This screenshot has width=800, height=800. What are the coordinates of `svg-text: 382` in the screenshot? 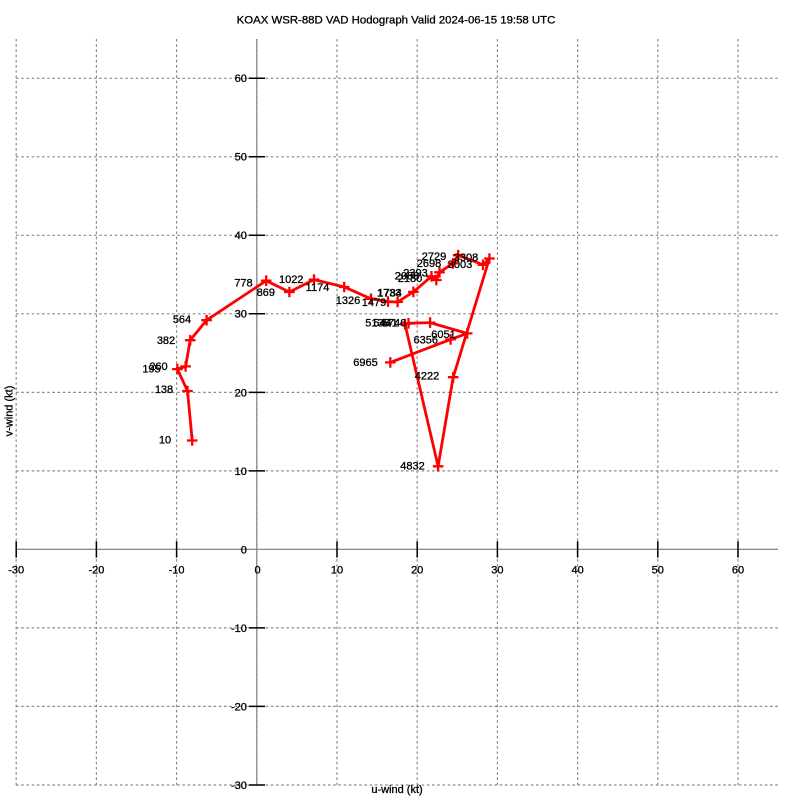 It's located at (166, 341).